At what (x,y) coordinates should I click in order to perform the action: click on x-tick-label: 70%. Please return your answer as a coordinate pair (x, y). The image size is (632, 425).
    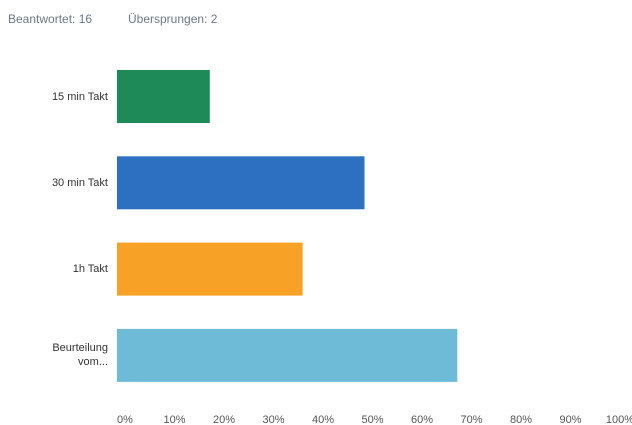
    Looking at the image, I should click on (471, 419).